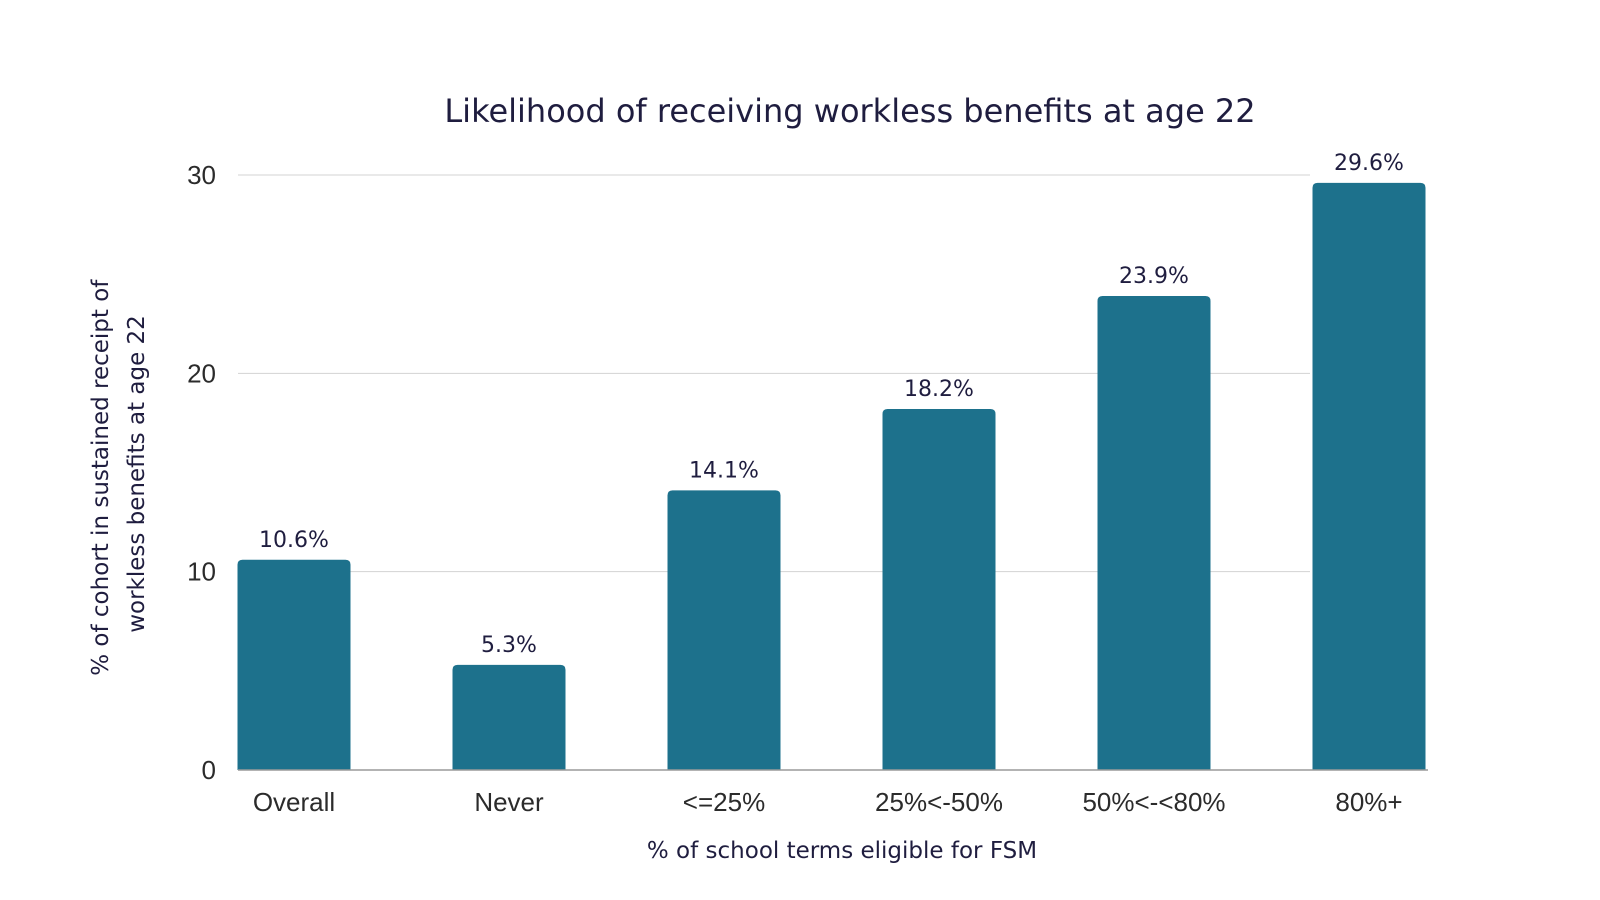  Describe the element at coordinates (137, 474) in the screenshot. I see `y-axis-title-line-2: workless benefits at age 22` at that location.